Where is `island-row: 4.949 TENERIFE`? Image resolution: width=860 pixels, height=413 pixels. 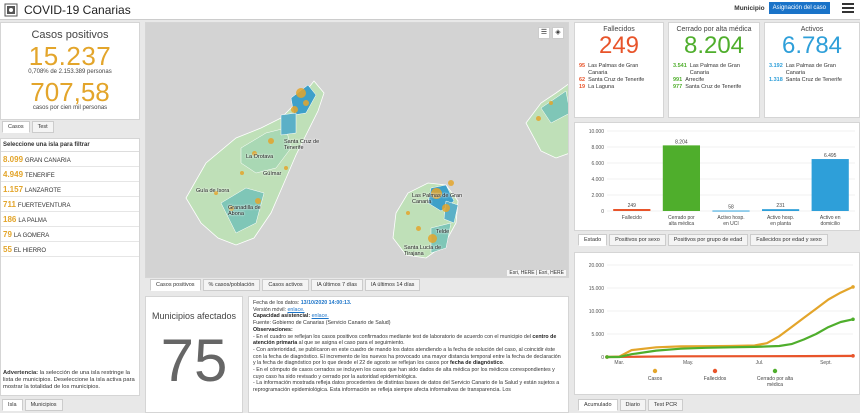
island-row: 4.949 TENERIFE is located at coordinates (70, 174).